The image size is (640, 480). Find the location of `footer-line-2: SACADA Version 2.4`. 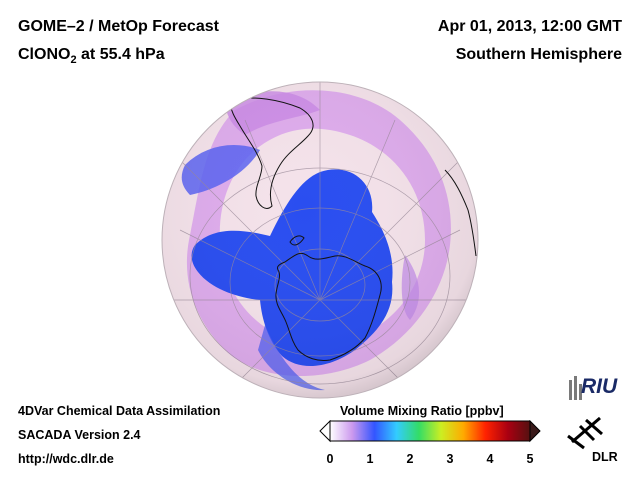

footer-line-2: SACADA Version 2.4 is located at coordinates (79, 435).